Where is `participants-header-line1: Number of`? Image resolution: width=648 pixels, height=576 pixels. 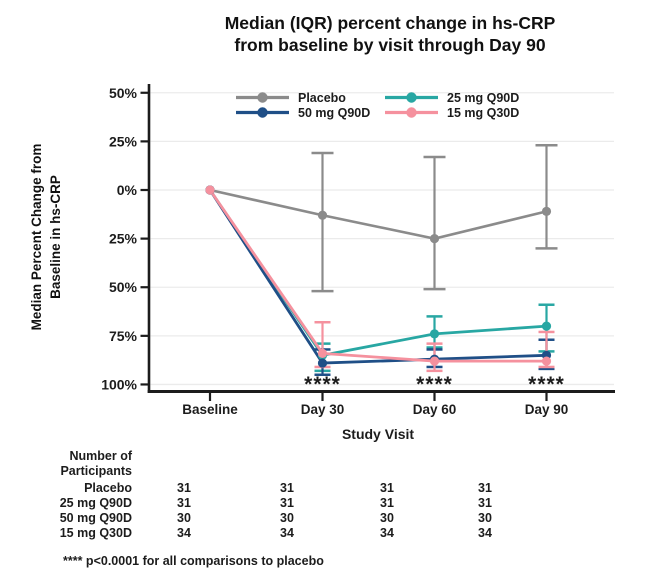
participants-header-line1: Number of is located at coordinates (101, 456).